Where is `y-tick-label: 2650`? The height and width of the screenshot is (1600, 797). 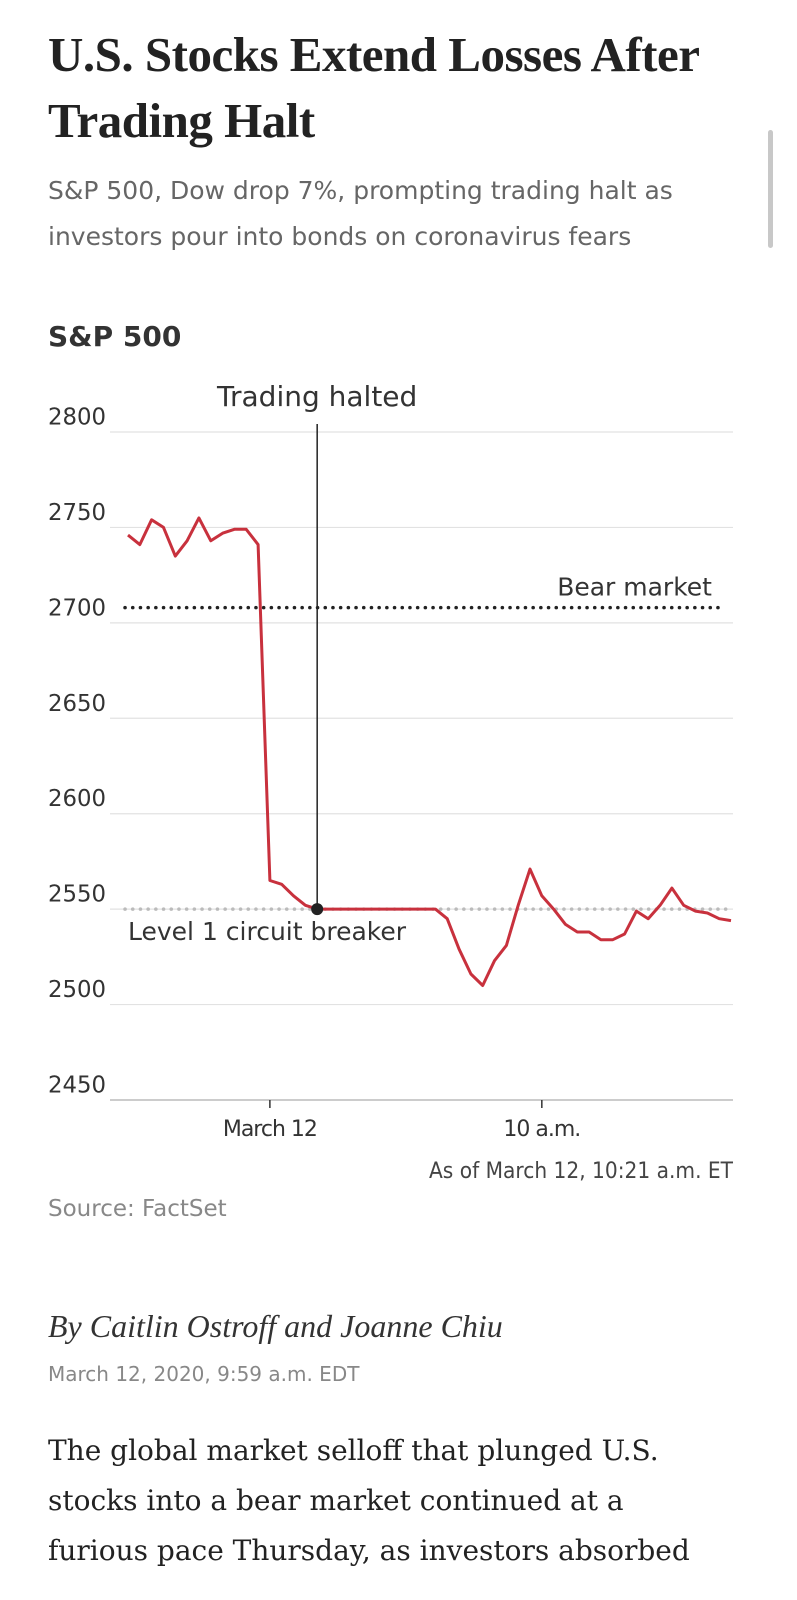 y-tick-label: 2650 is located at coordinates (77, 704).